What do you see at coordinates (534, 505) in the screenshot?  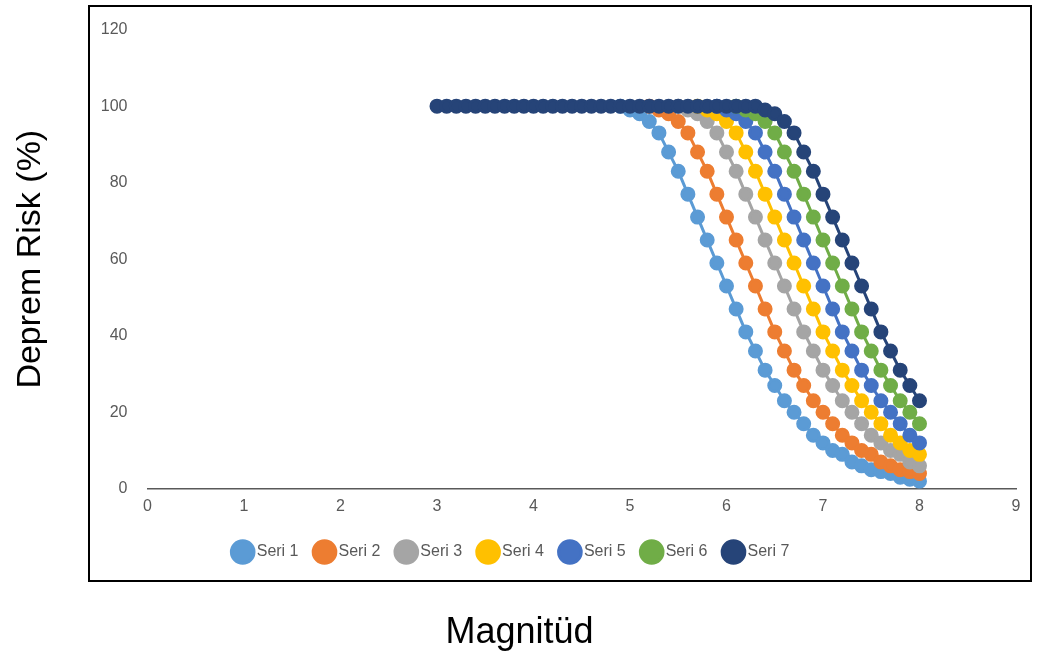 I see `x-tick-label: 4` at bounding box center [534, 505].